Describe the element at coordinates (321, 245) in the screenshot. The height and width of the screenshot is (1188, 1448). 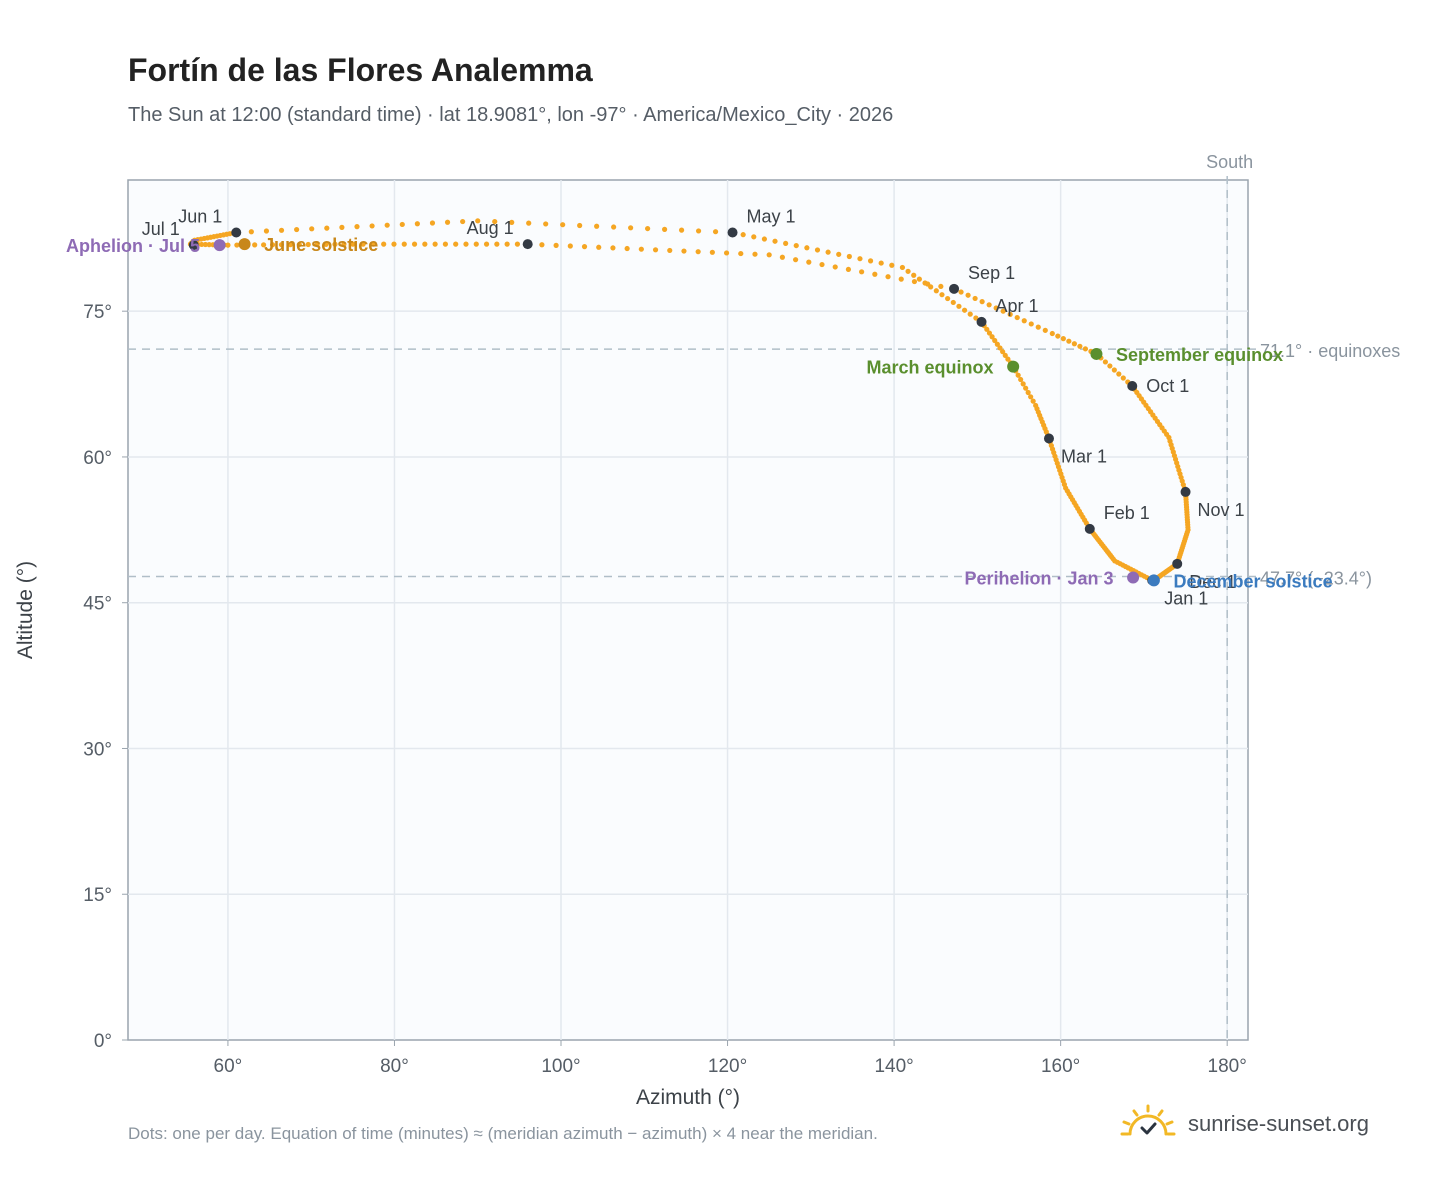
I see `annotation-label: June solstice` at that location.